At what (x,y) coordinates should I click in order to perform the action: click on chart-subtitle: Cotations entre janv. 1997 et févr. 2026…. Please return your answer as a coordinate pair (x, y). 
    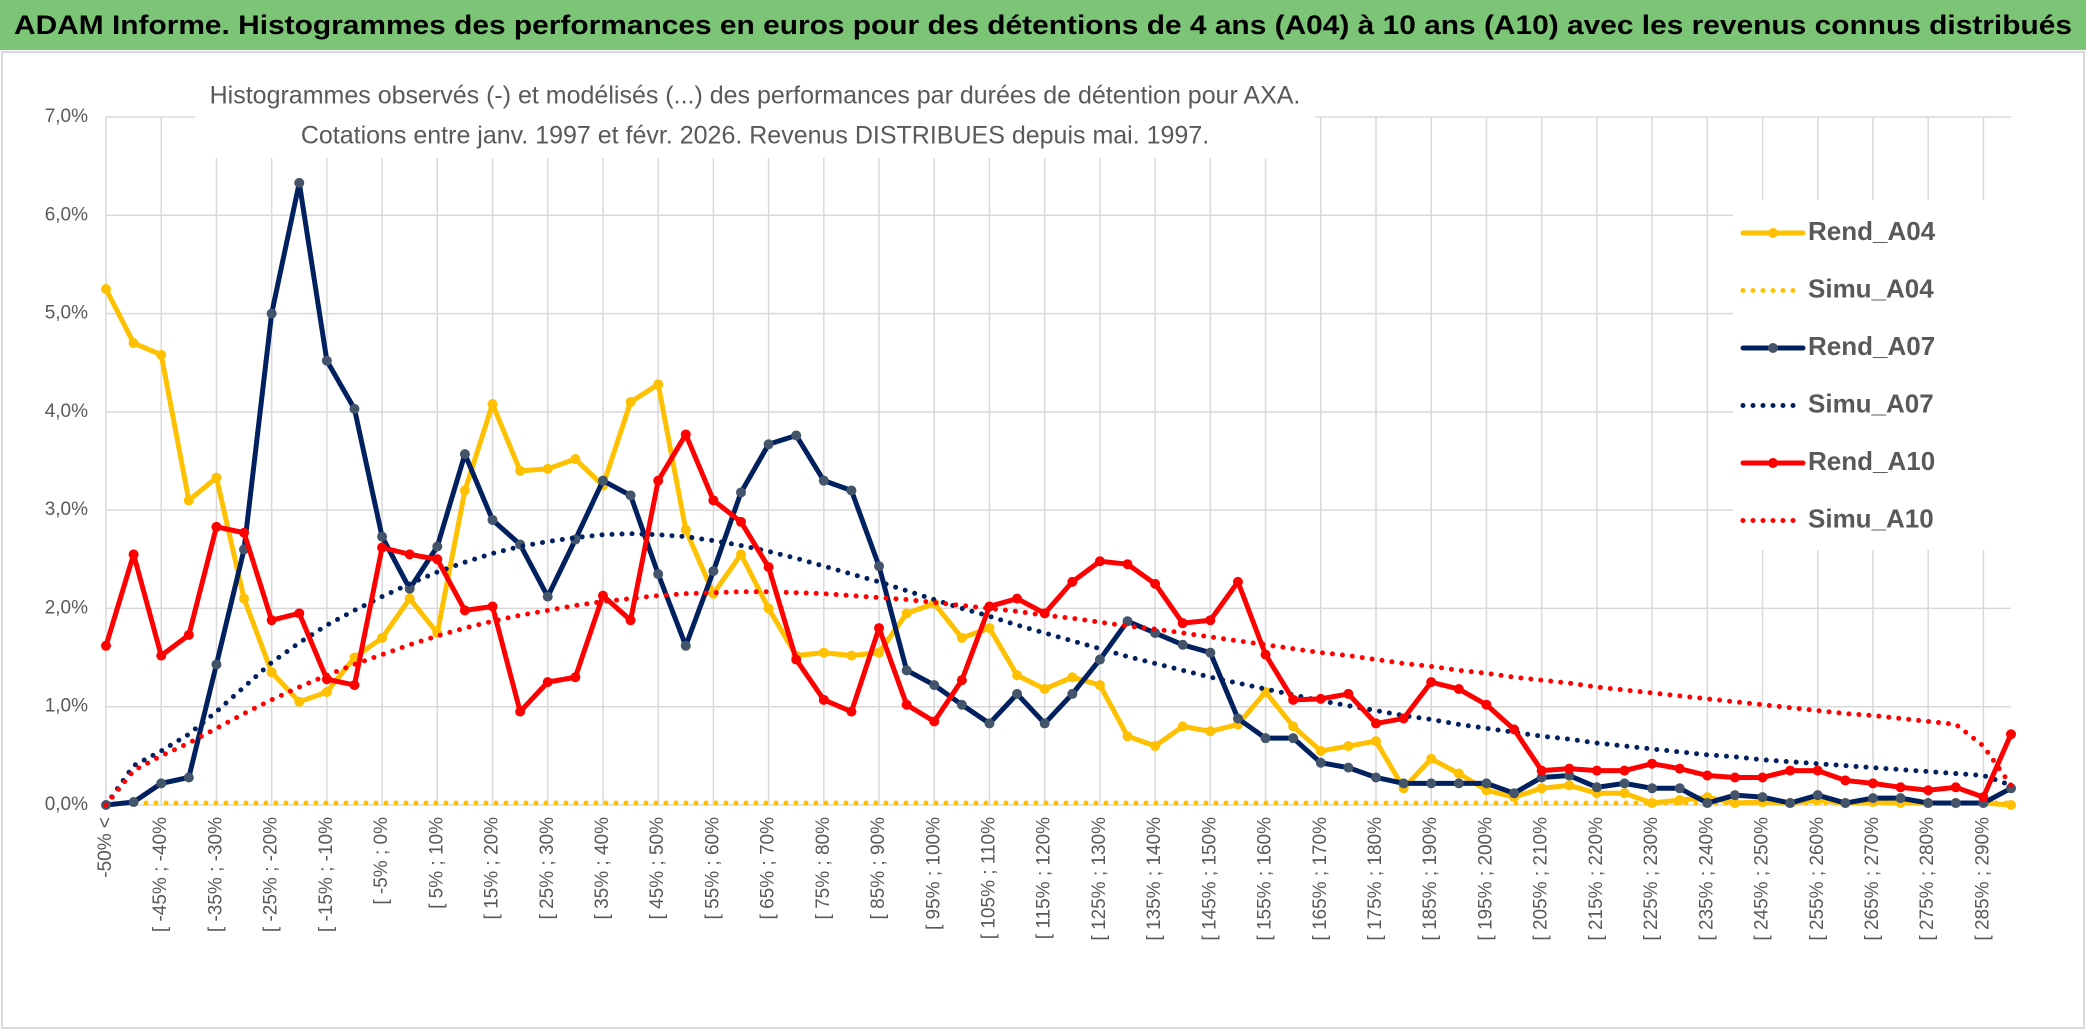
    Looking at the image, I should click on (755, 136).